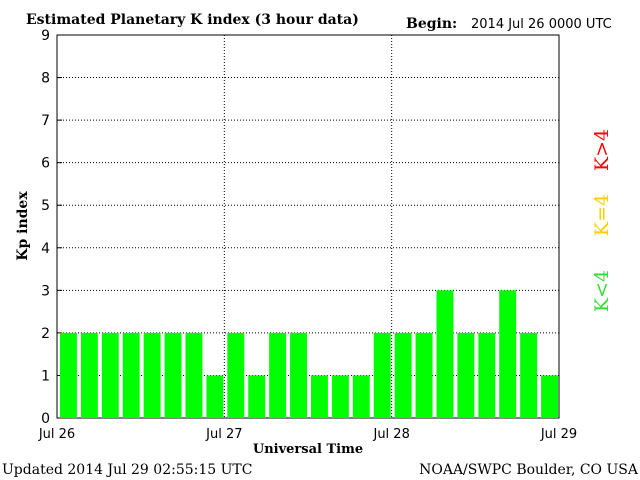 The height and width of the screenshot is (480, 640). What do you see at coordinates (223, 434) in the screenshot?
I see `x-tick-label: Jul 27` at bounding box center [223, 434].